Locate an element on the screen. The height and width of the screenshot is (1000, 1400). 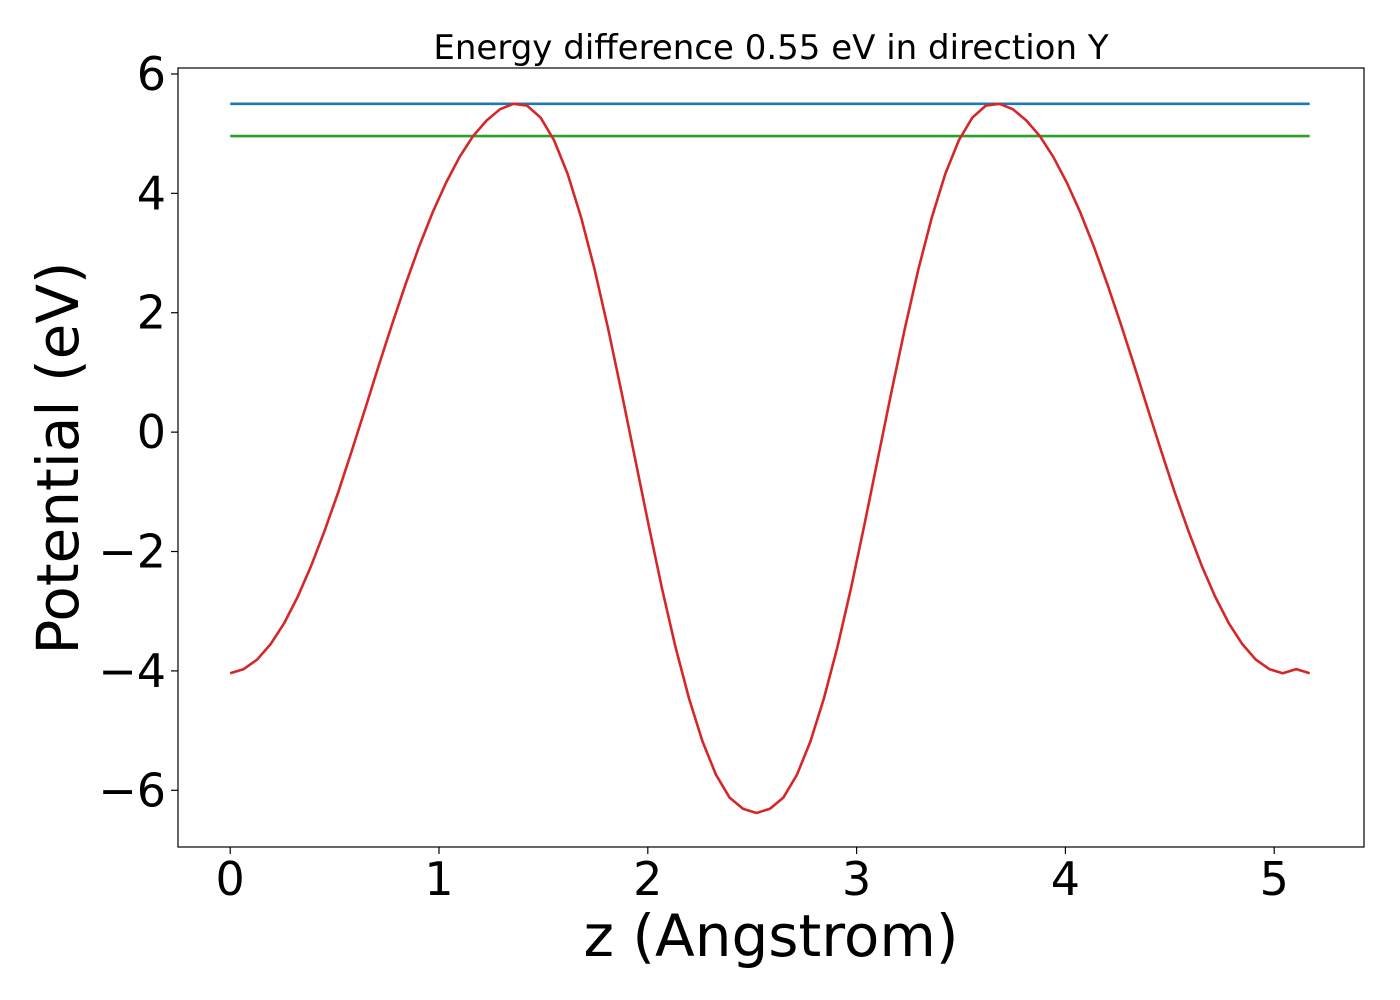
x-tick-label: 0 is located at coordinates (230, 879).